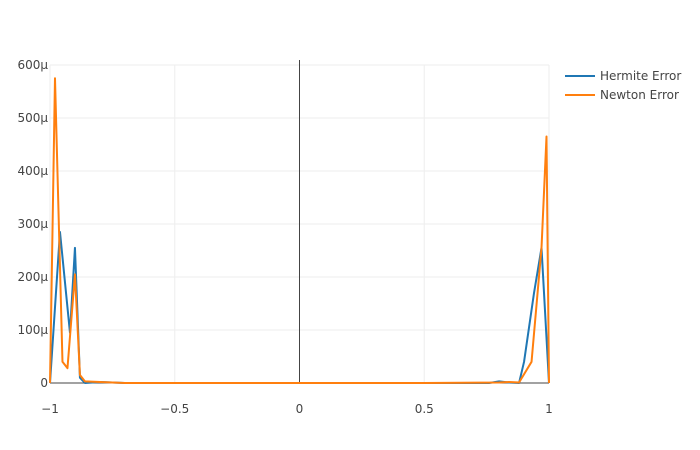  Describe the element at coordinates (549, 409) in the screenshot. I see `x-tick-label: 1` at that location.